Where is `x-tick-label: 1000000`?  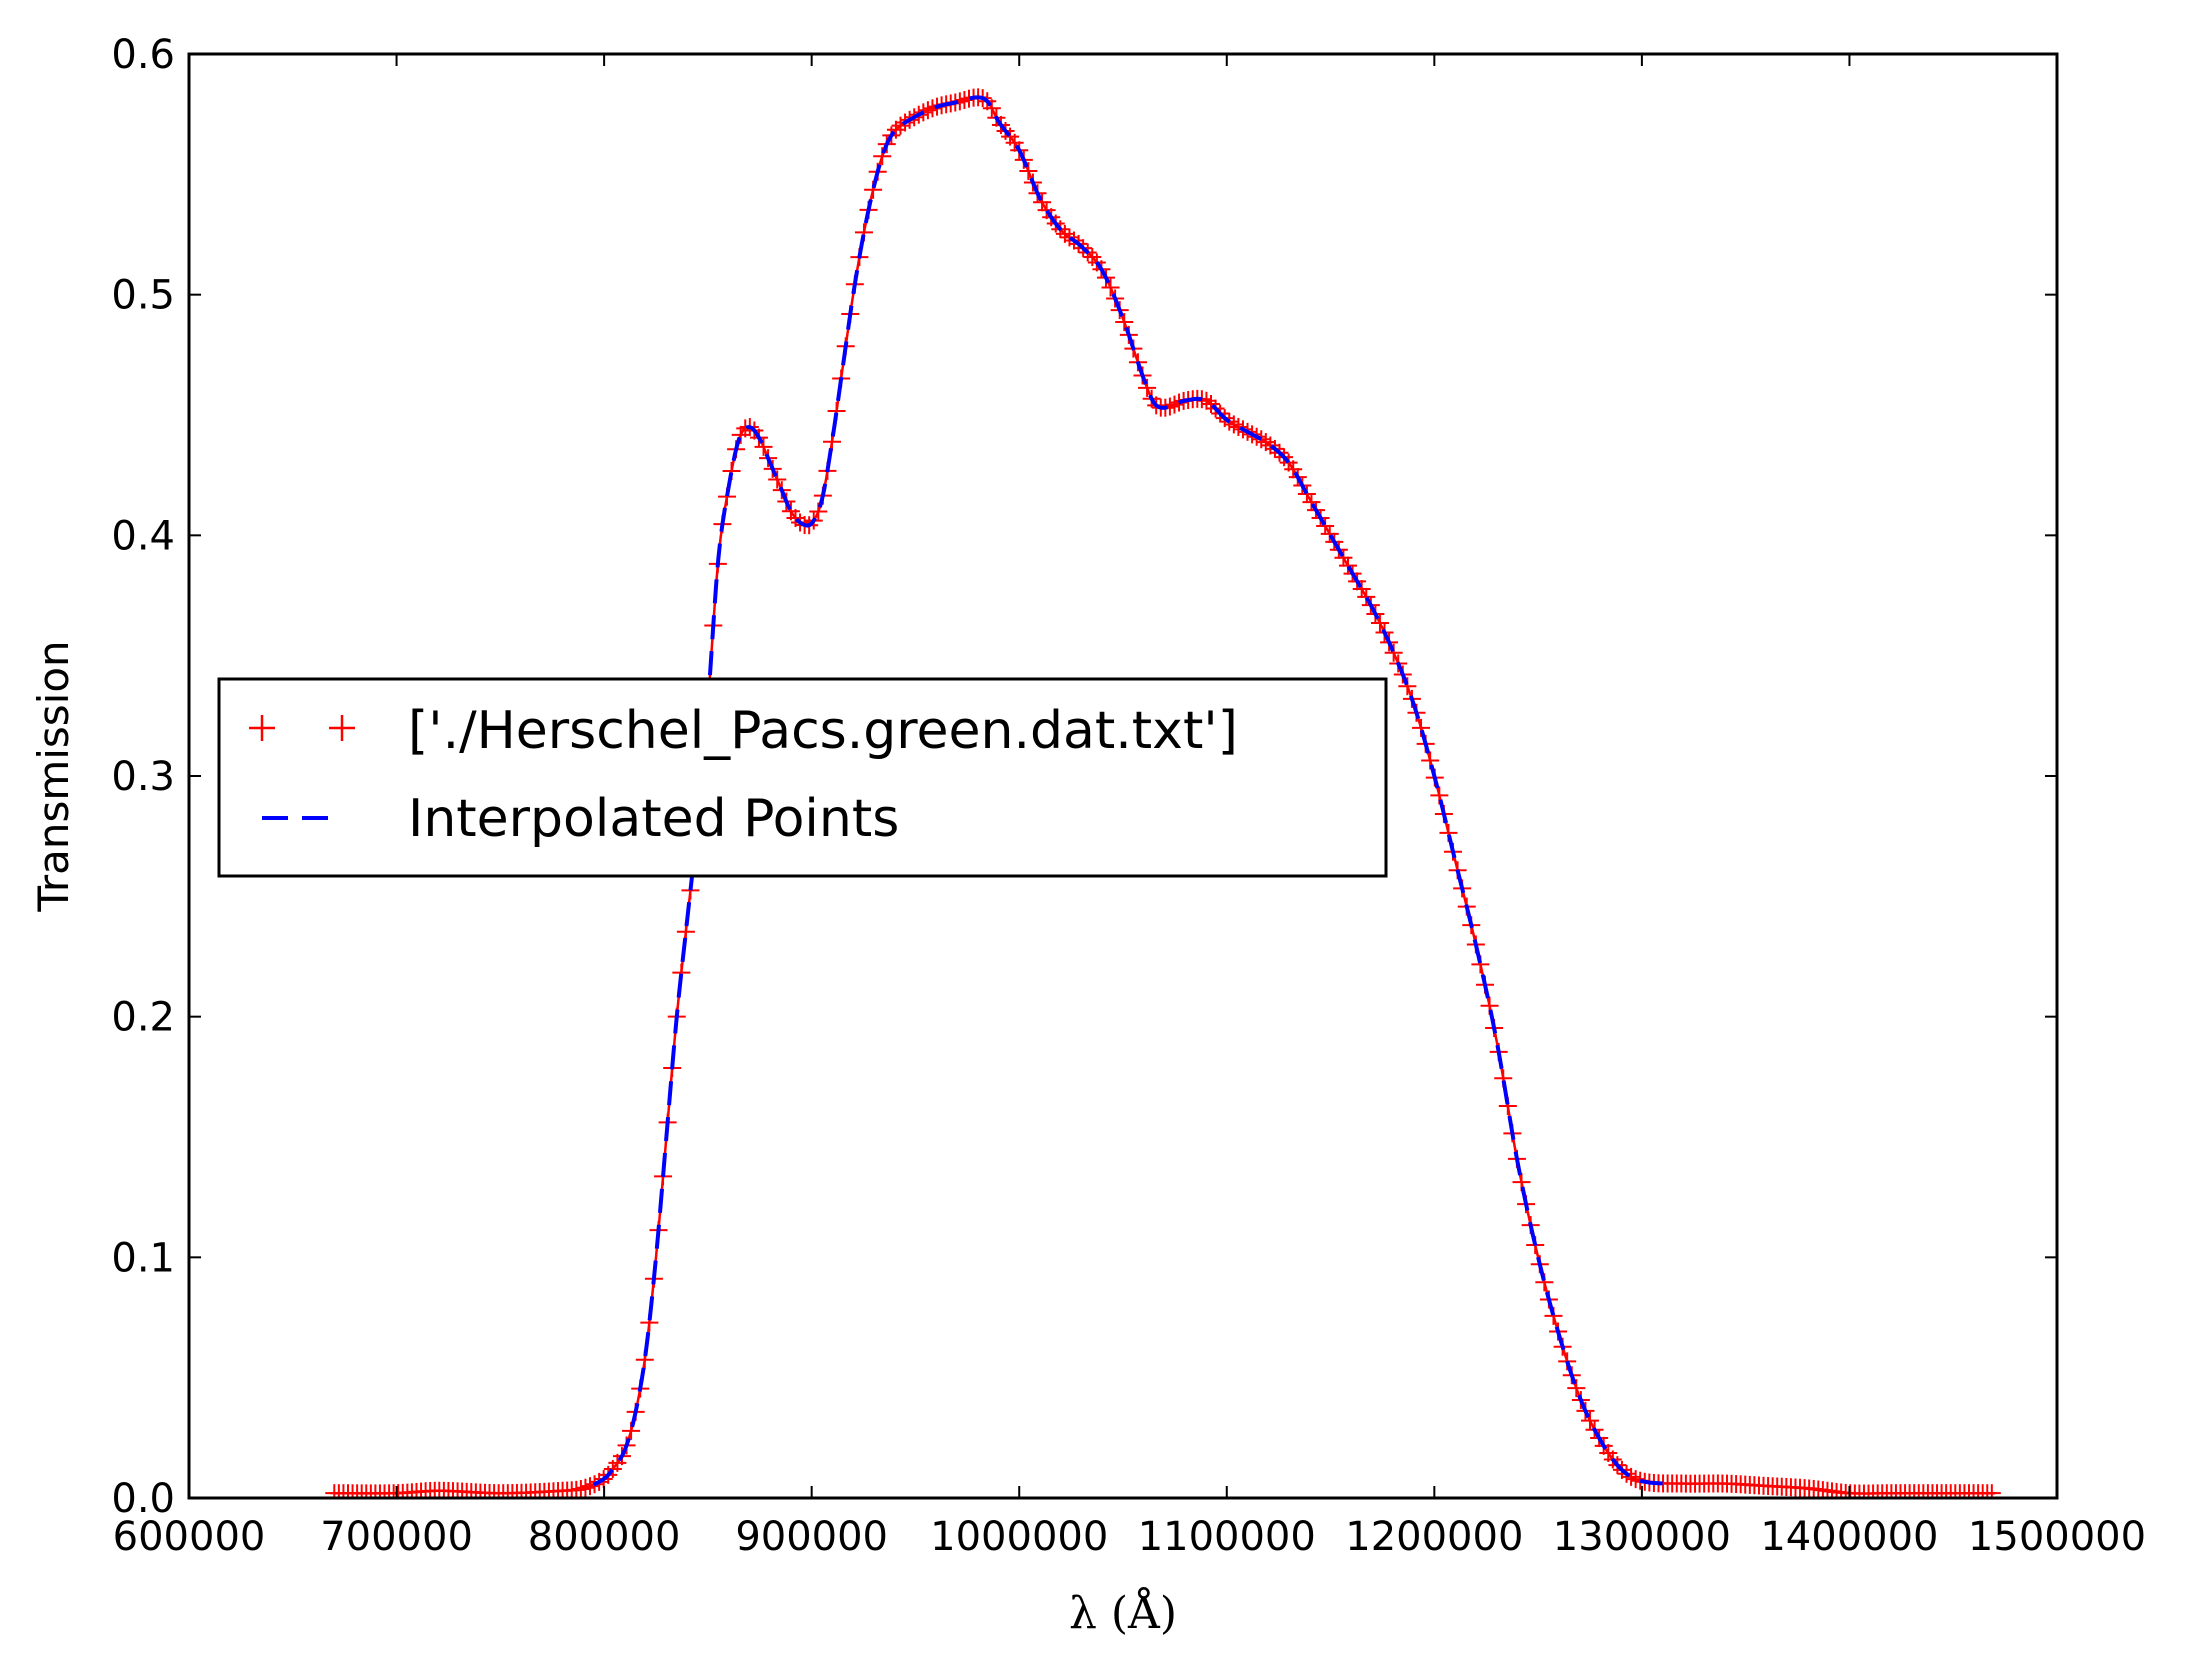
x-tick-label: 1000000 is located at coordinates (1019, 1537).